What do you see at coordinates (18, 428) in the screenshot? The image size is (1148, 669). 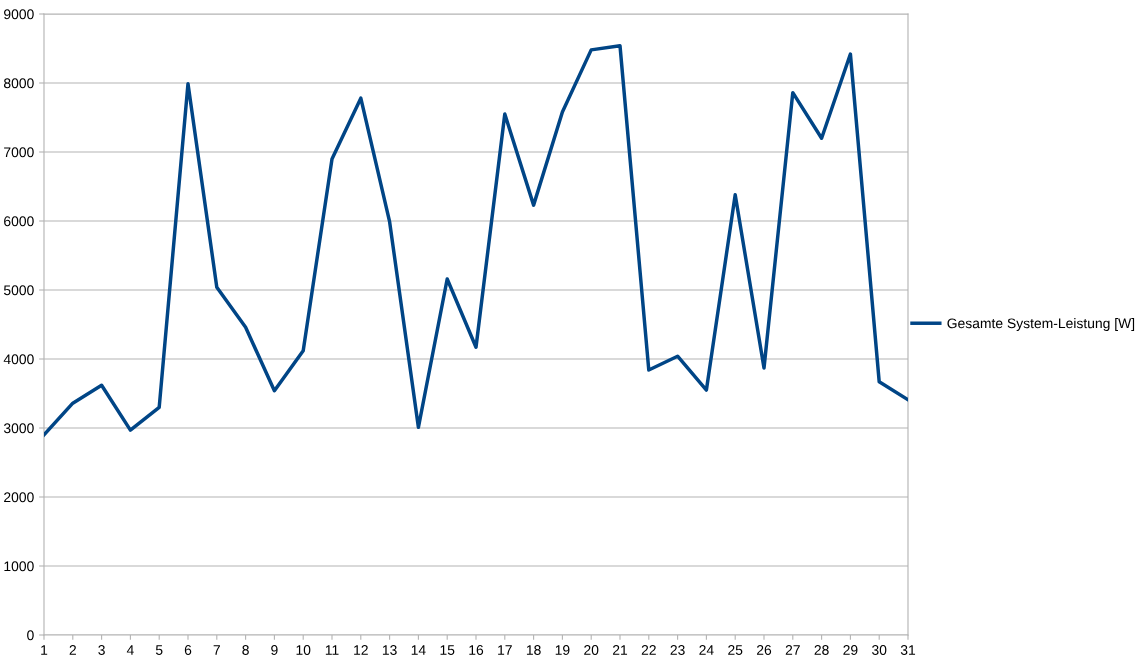 I see `y-tick-label: 3000` at bounding box center [18, 428].